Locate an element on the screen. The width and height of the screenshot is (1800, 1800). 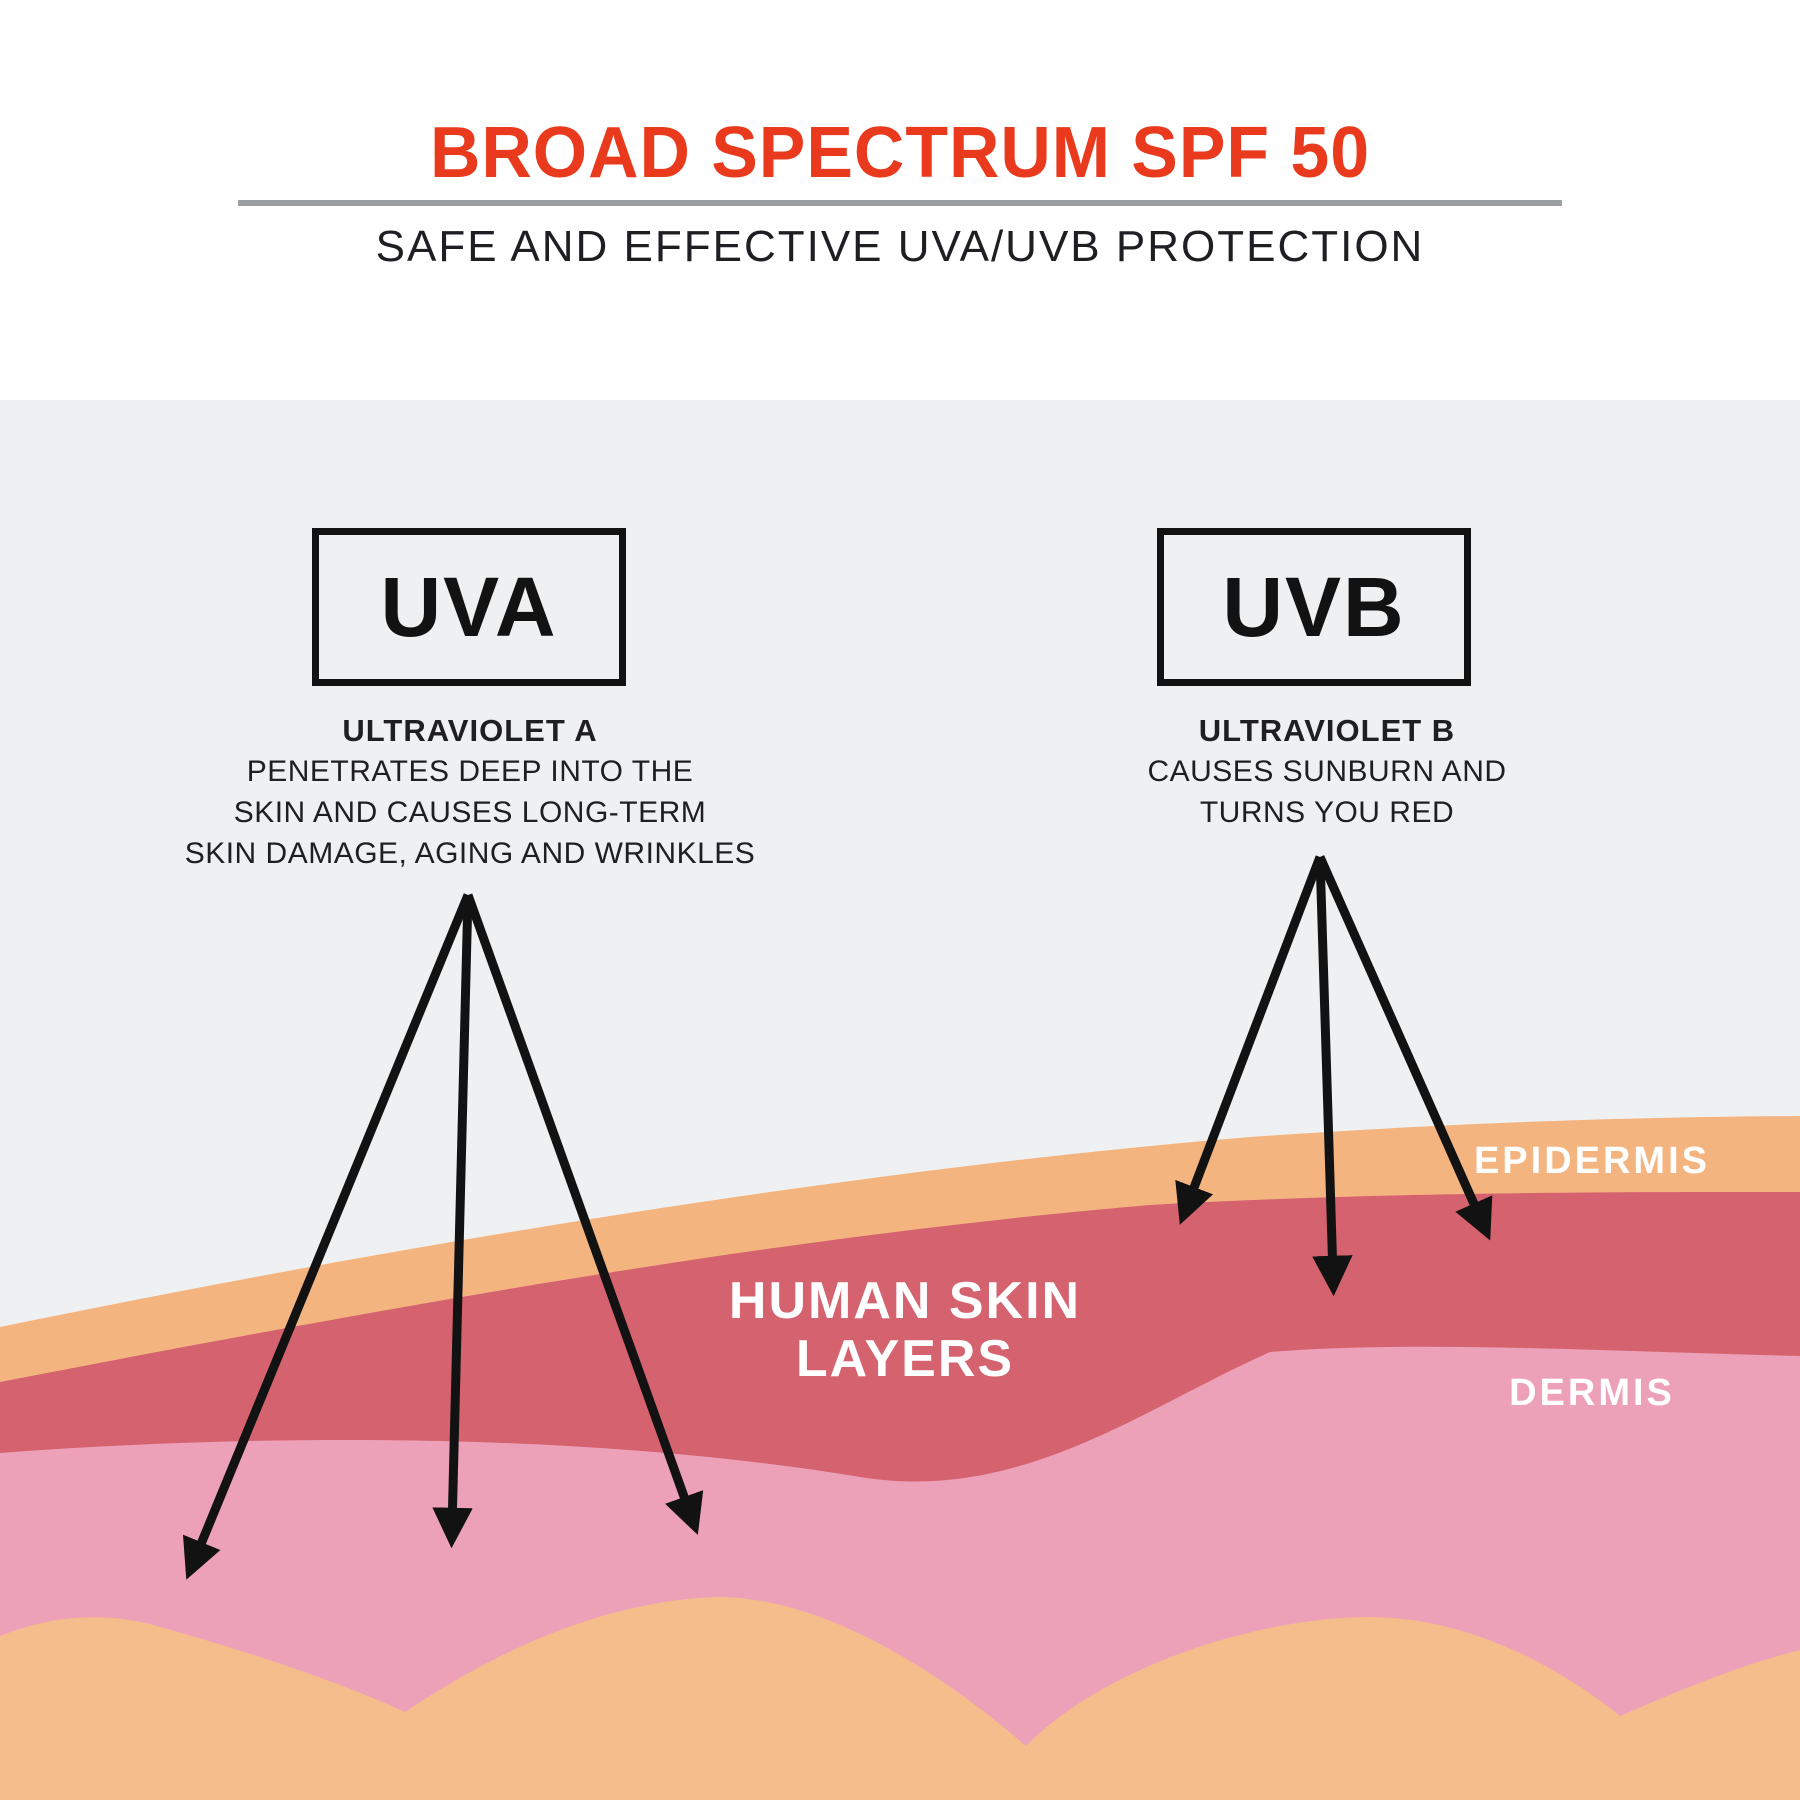
uvb-box: UVB is located at coordinates (1314, 607).